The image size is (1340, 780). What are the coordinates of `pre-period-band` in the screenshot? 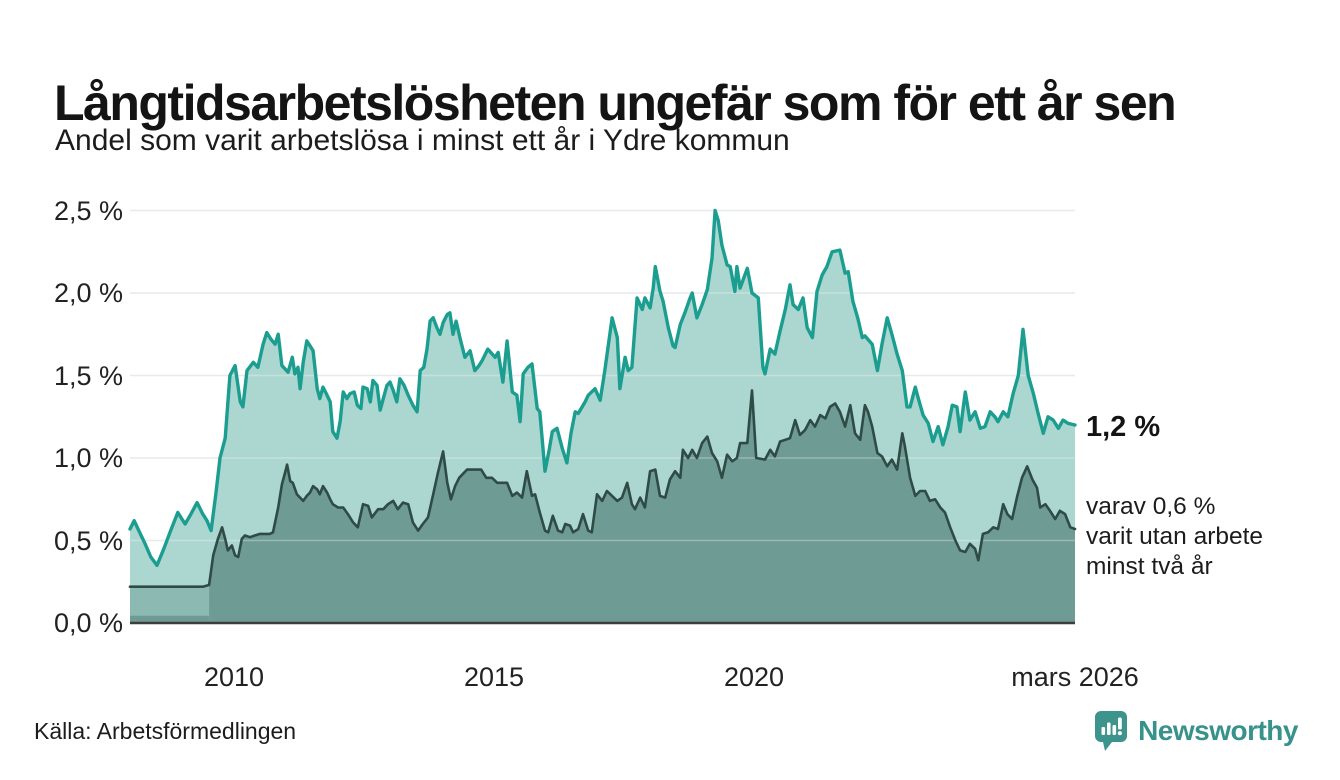 It's located at (170, 601).